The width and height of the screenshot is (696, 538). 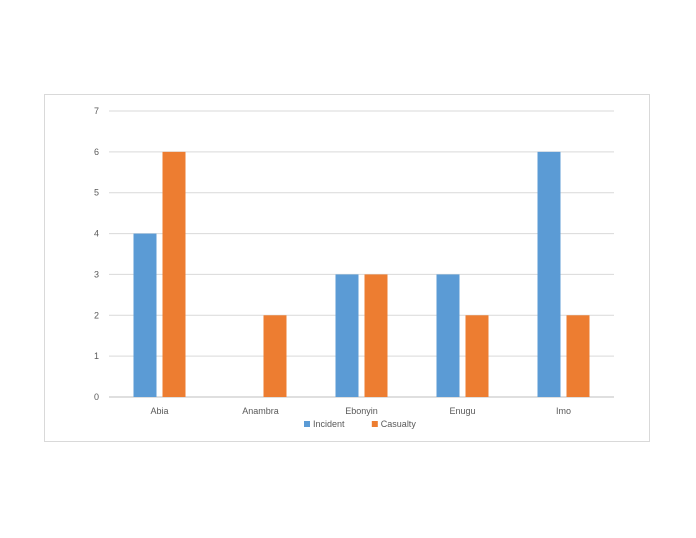 What do you see at coordinates (399, 424) in the screenshot?
I see `legend-label-casualty: Casualty` at bounding box center [399, 424].